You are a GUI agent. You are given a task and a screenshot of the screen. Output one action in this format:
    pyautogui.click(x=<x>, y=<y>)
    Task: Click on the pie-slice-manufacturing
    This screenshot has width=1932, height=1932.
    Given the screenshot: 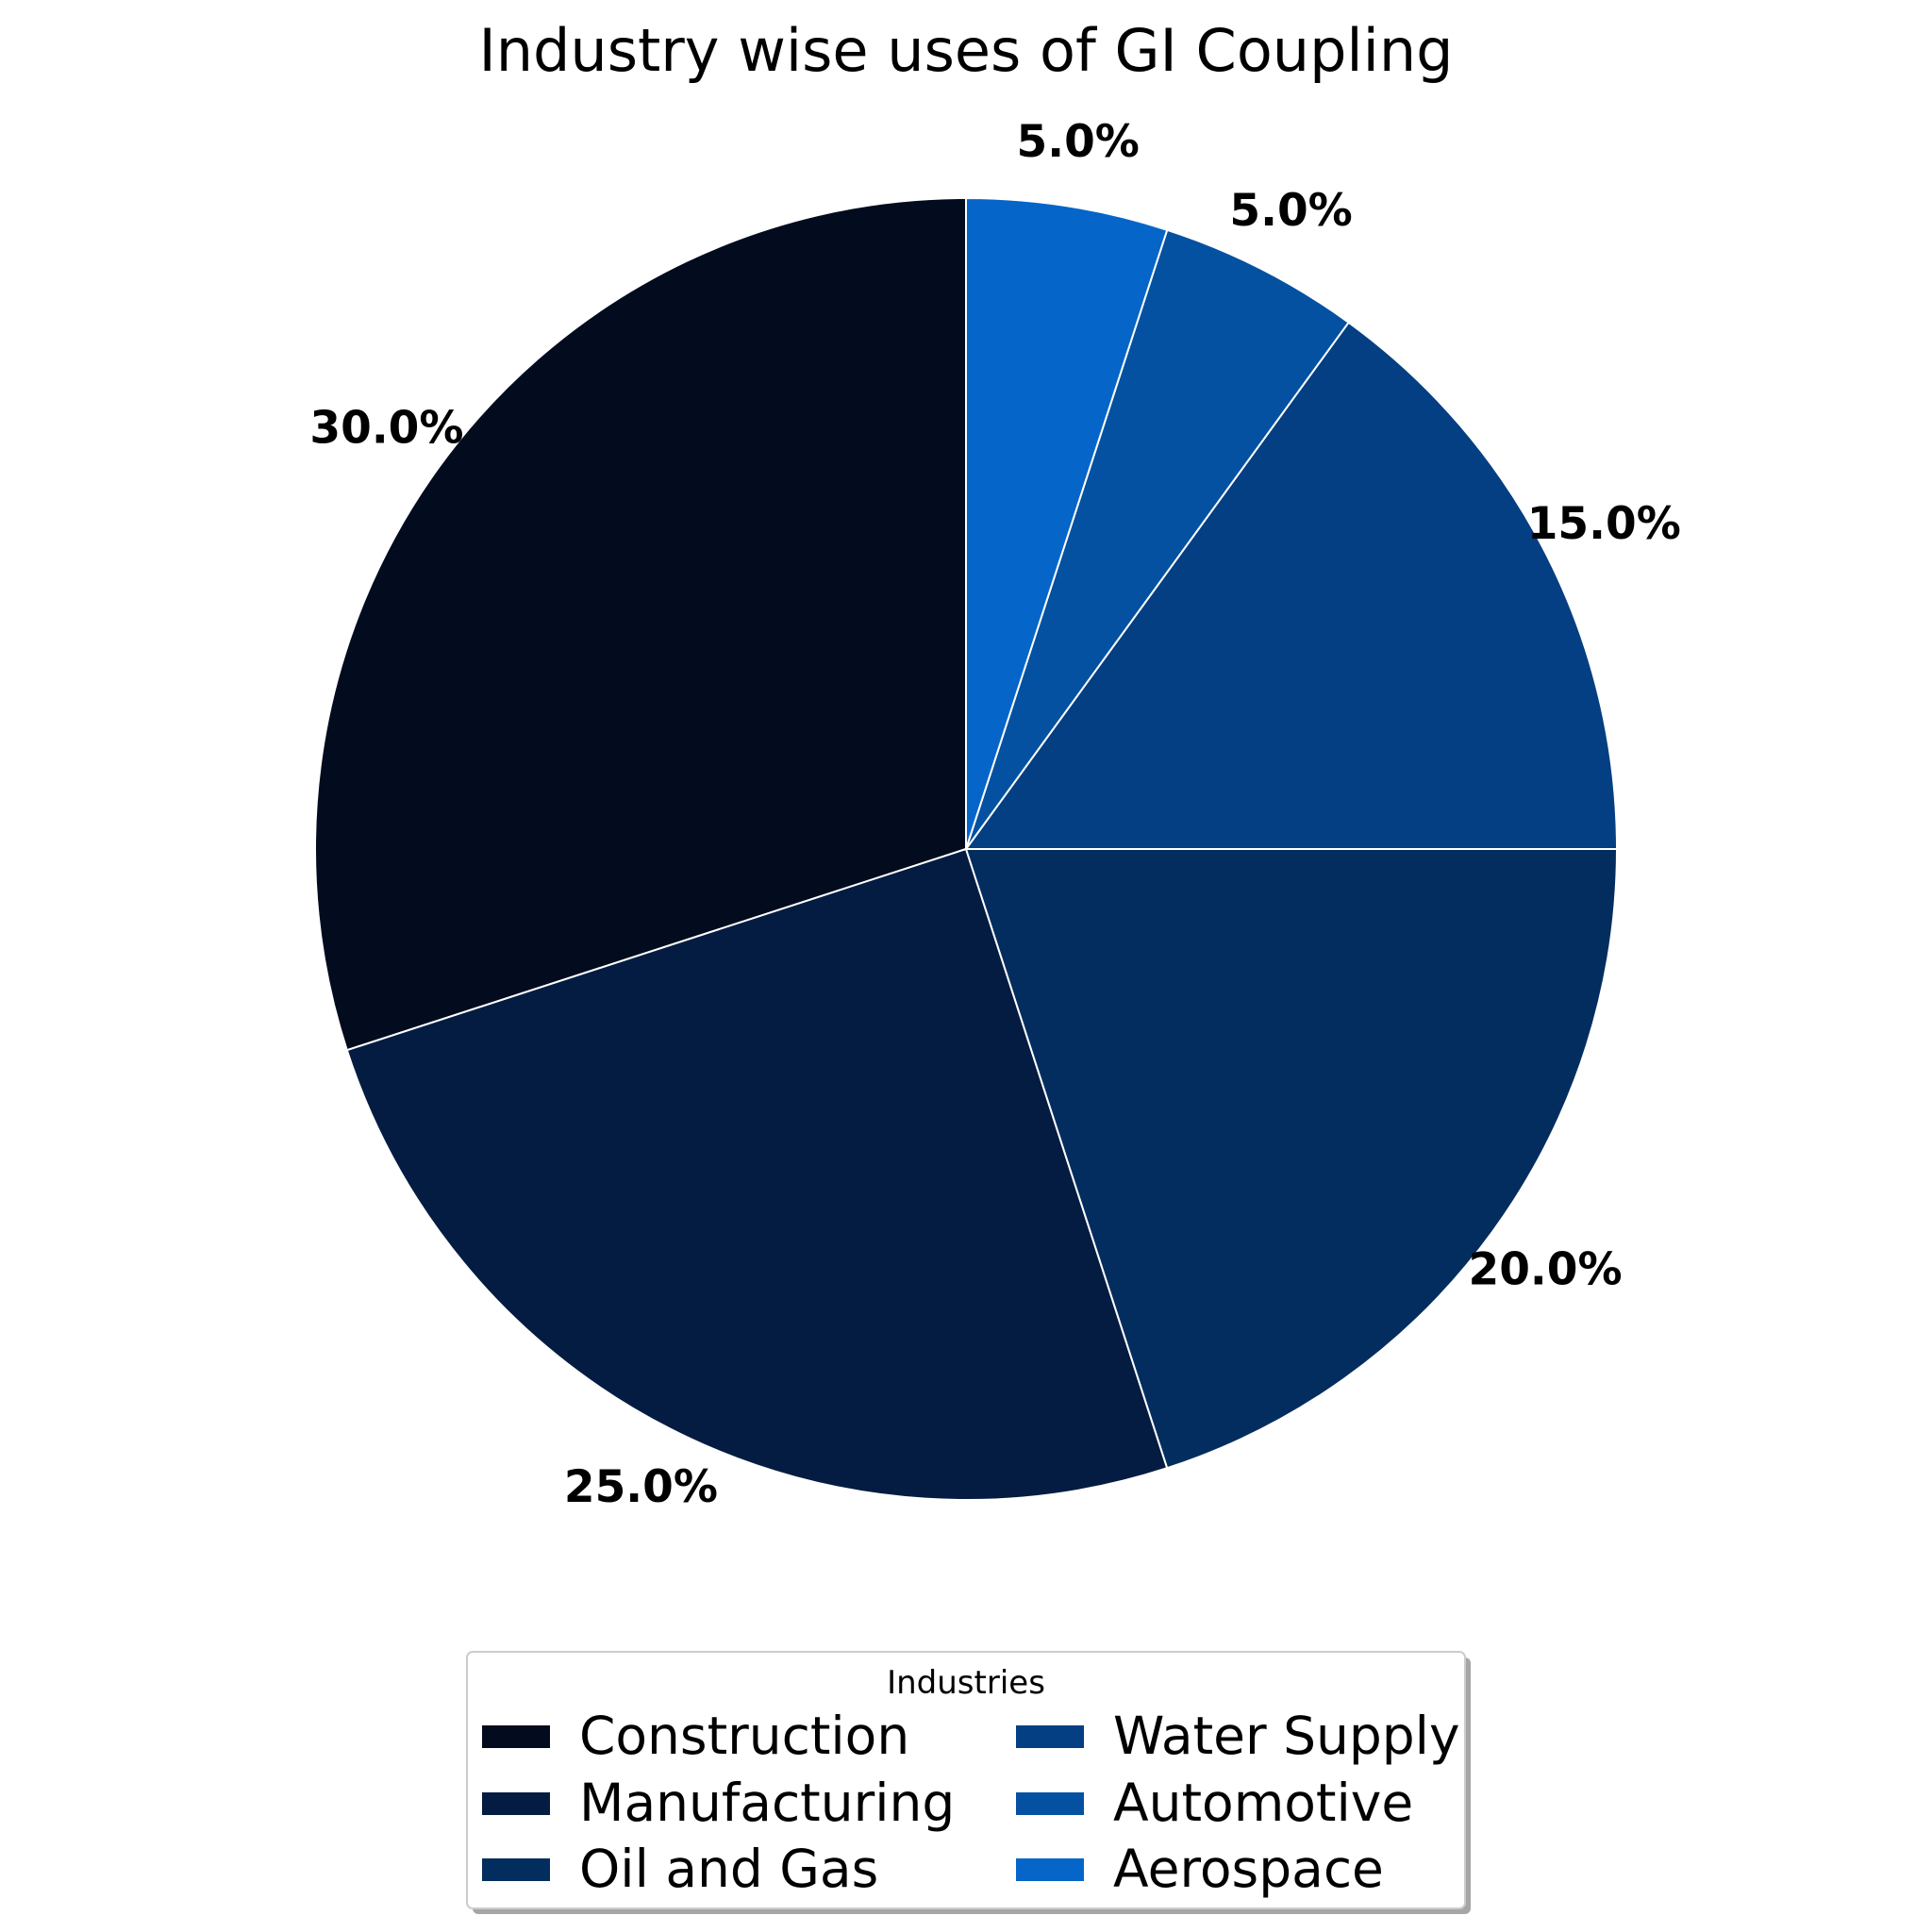 What is the action you would take?
    pyautogui.click(x=757, y=1174)
    